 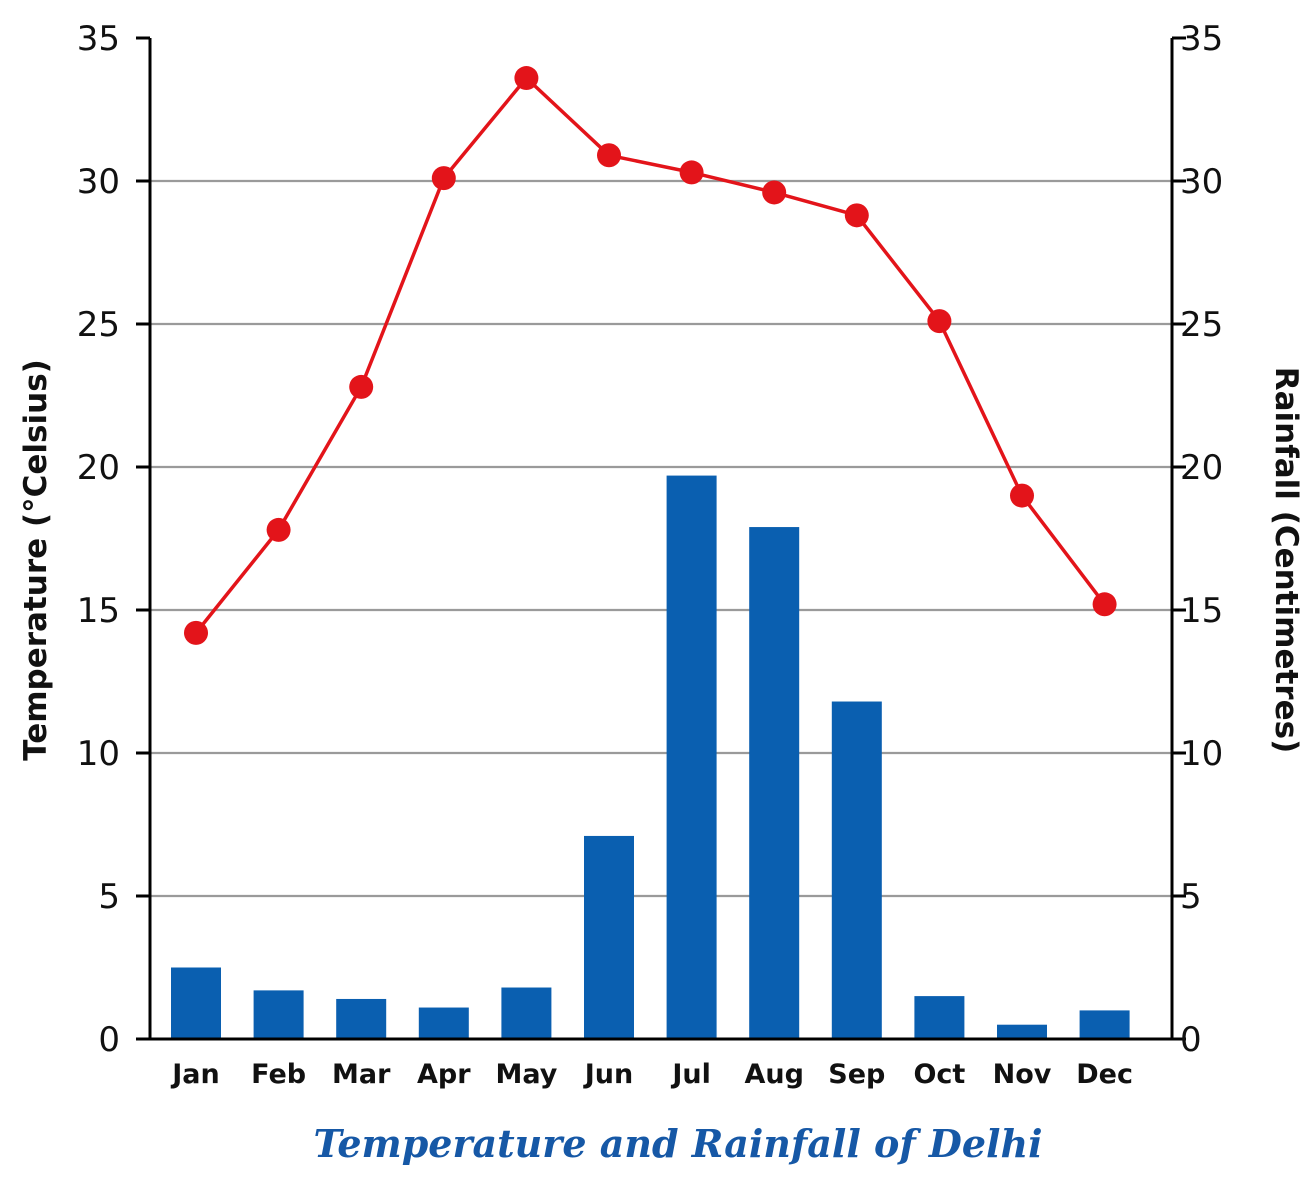 I want to click on left-tick-label: 20, so click(x=98, y=468).